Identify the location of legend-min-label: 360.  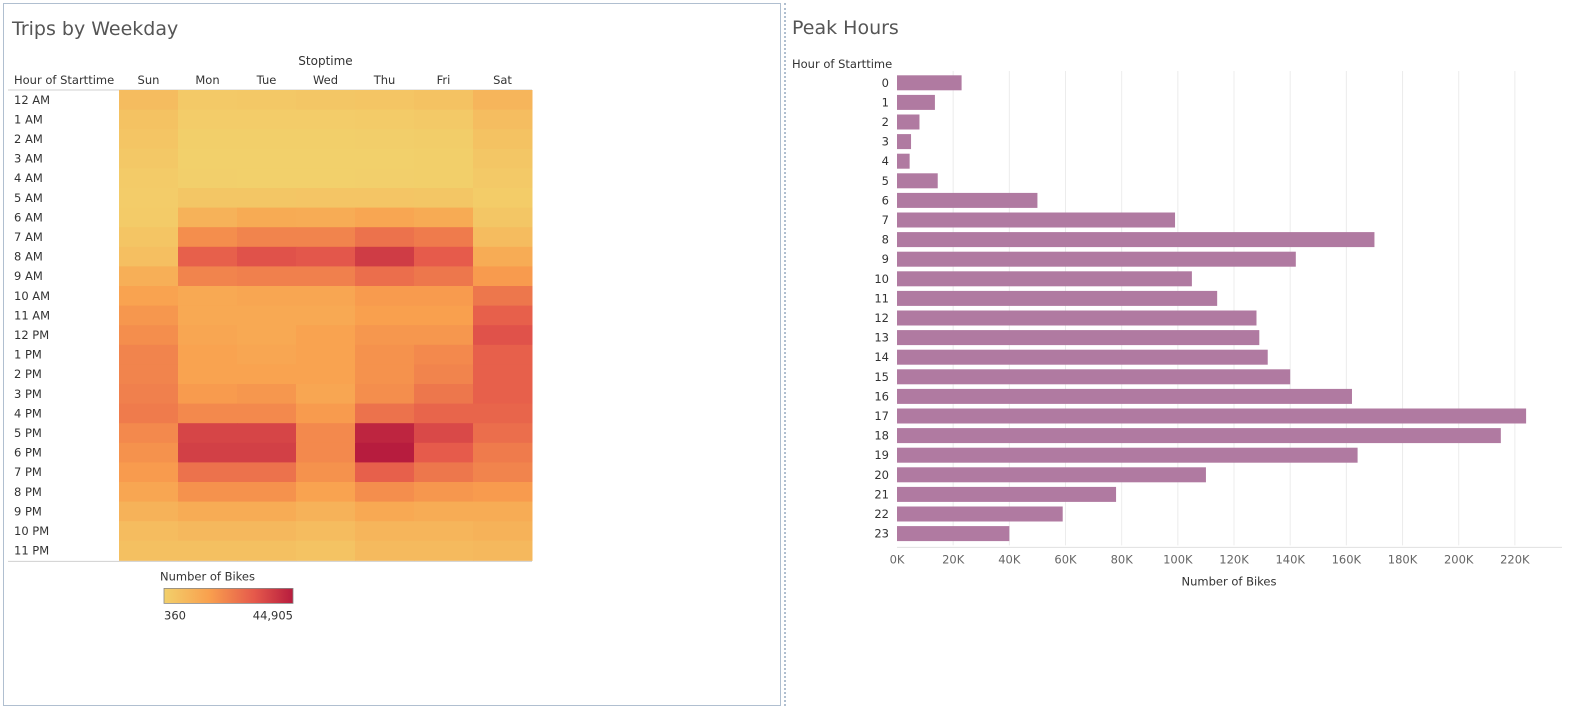
(175, 615).